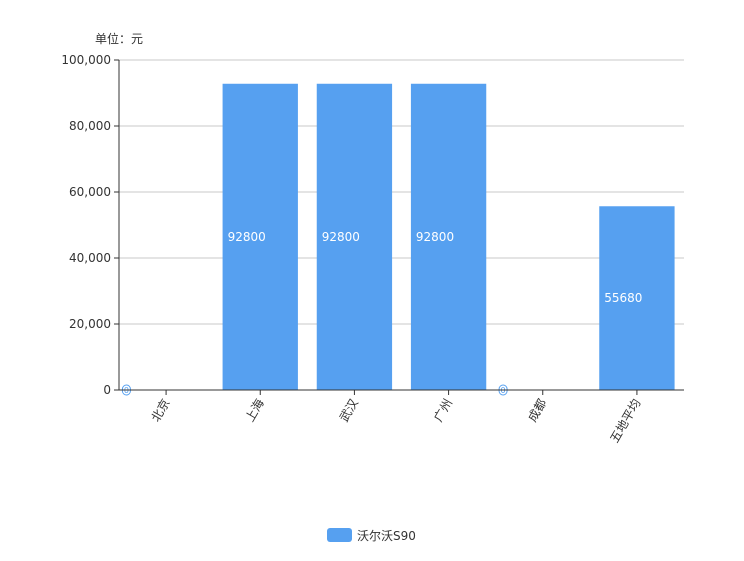  Describe the element at coordinates (161, 411) in the screenshot. I see `x-tick-label: 北京` at that location.